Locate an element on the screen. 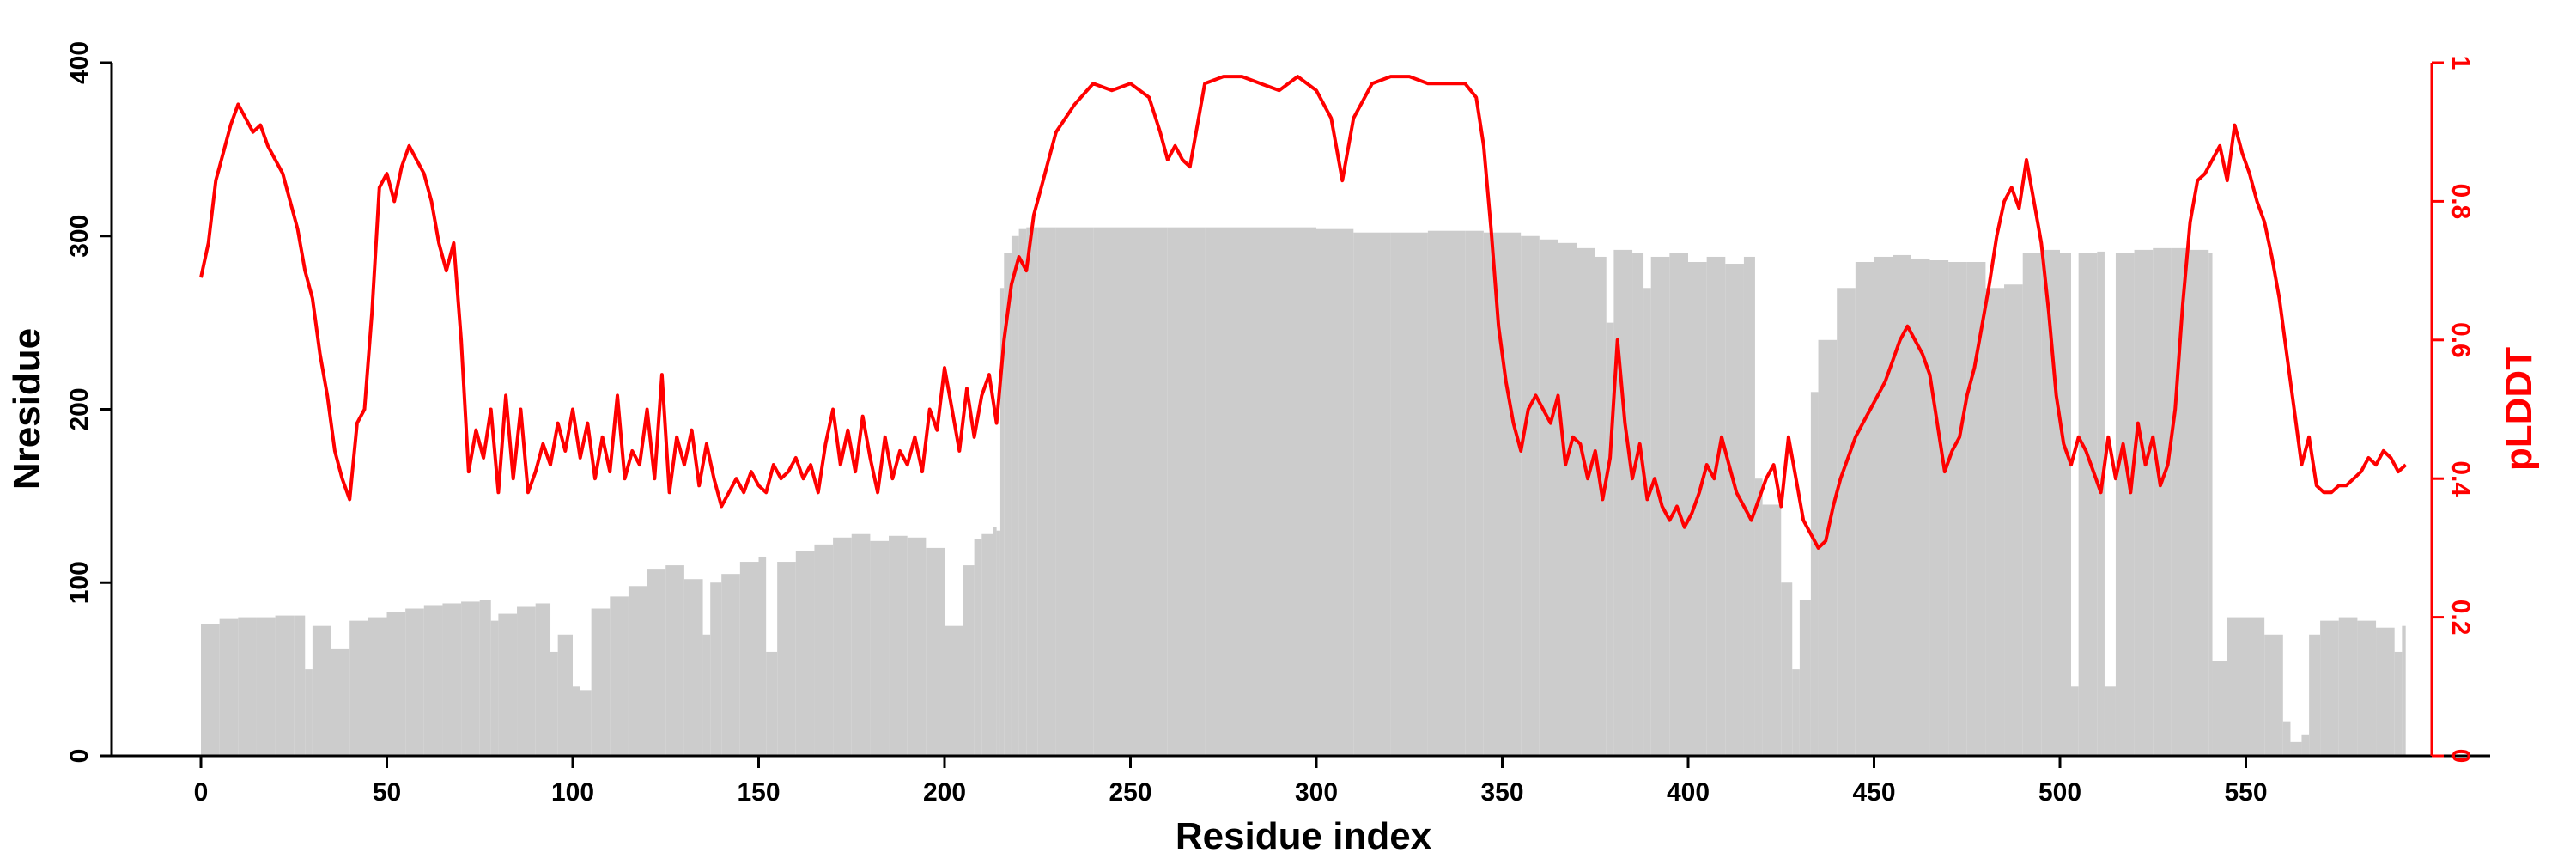 The height and width of the screenshot is (859, 2576). x-axis-ticks: 0 50 100 150 200 250 300 350 400 450 500 550 is located at coordinates (1231, 781).